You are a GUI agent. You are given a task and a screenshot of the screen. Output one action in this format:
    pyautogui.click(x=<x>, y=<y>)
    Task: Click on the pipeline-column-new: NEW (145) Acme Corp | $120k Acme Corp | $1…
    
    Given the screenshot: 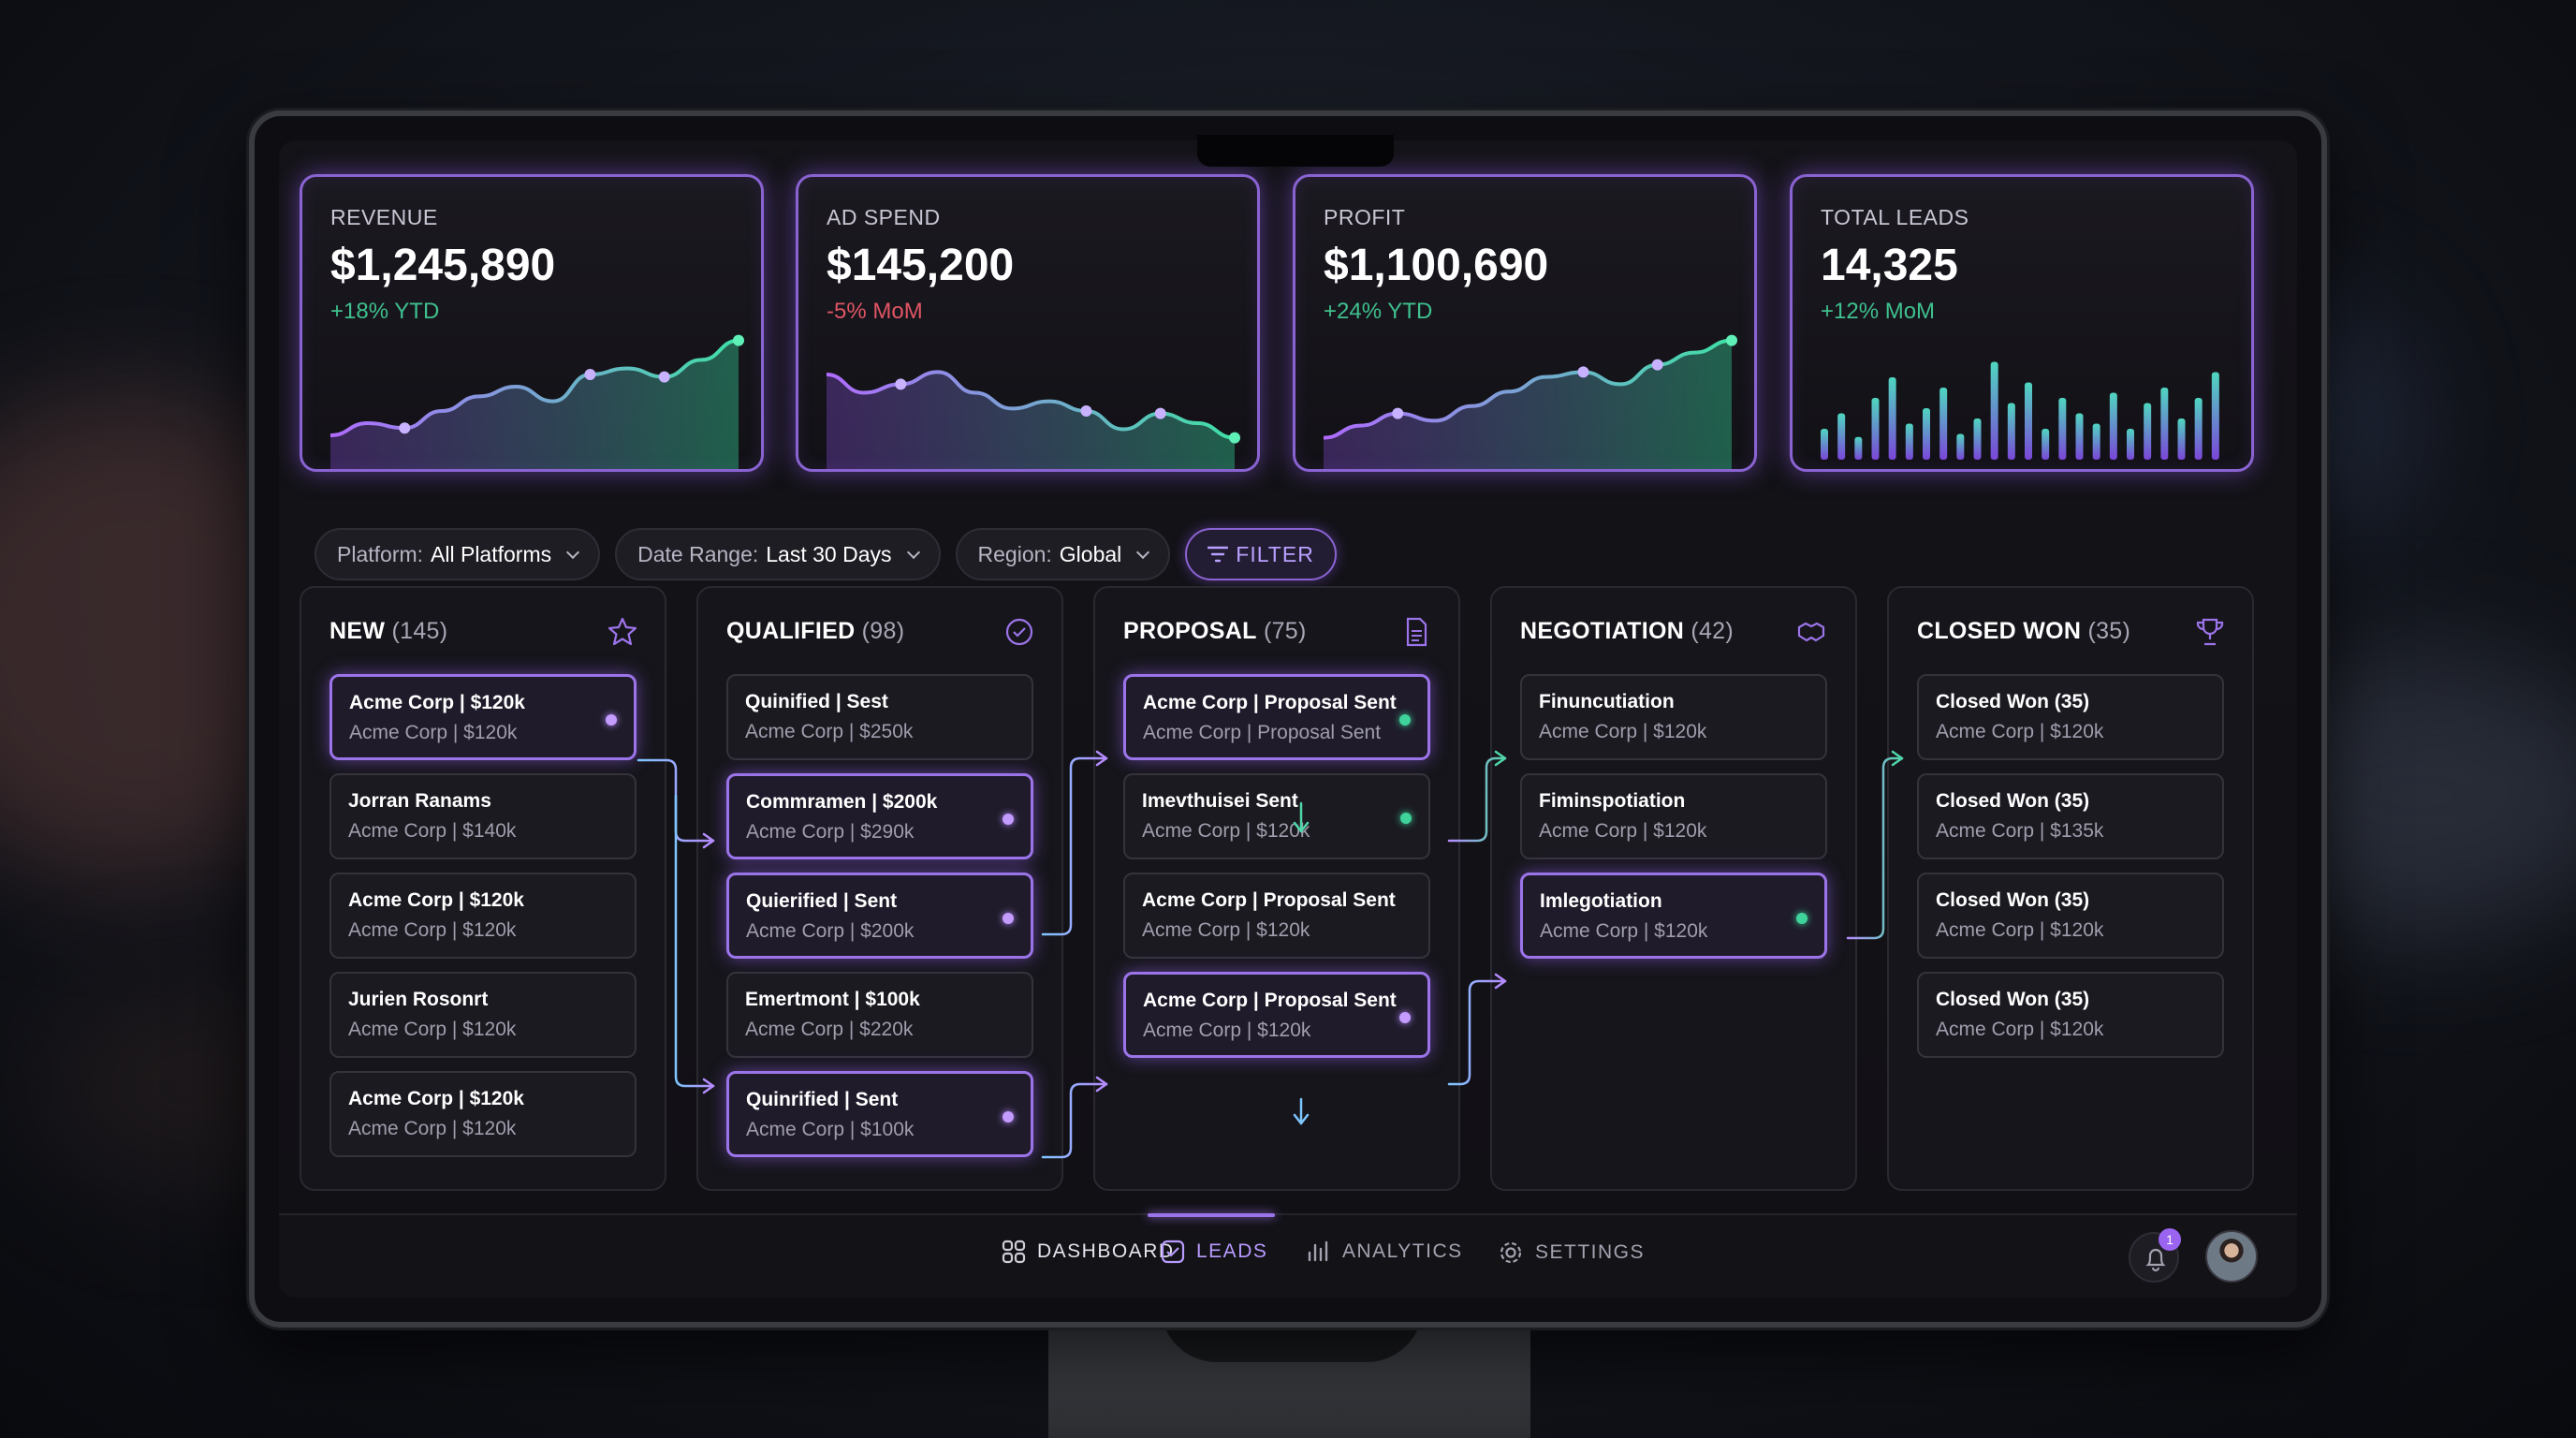 What is the action you would take?
    pyautogui.click(x=483, y=888)
    